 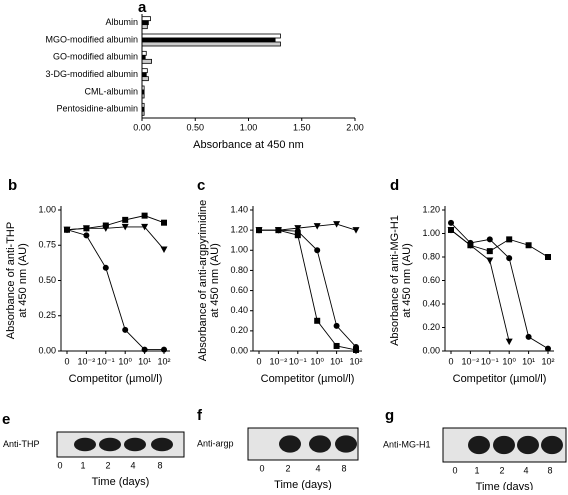 I want to click on category-label: 3-DG-modified albumin, so click(x=91, y=74).